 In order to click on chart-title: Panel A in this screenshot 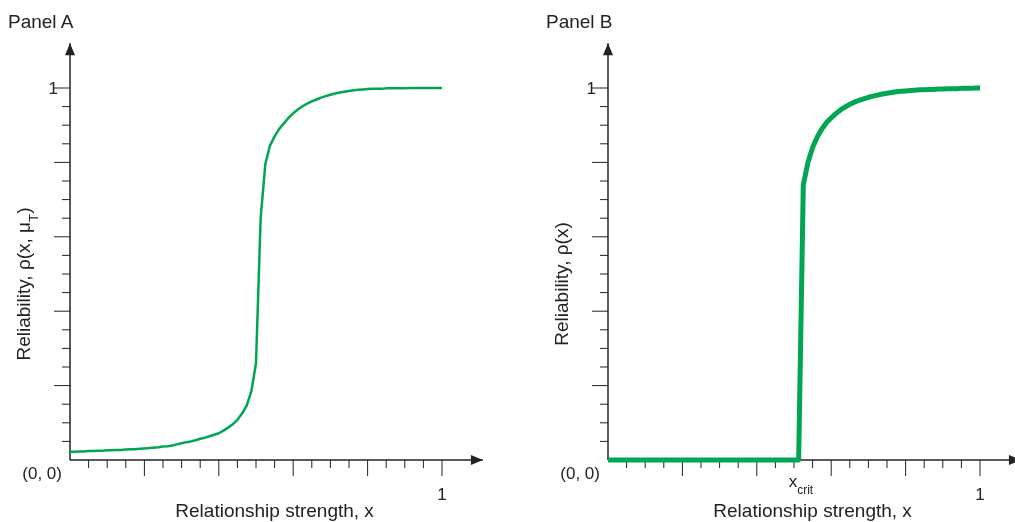, I will do `click(41, 21)`.